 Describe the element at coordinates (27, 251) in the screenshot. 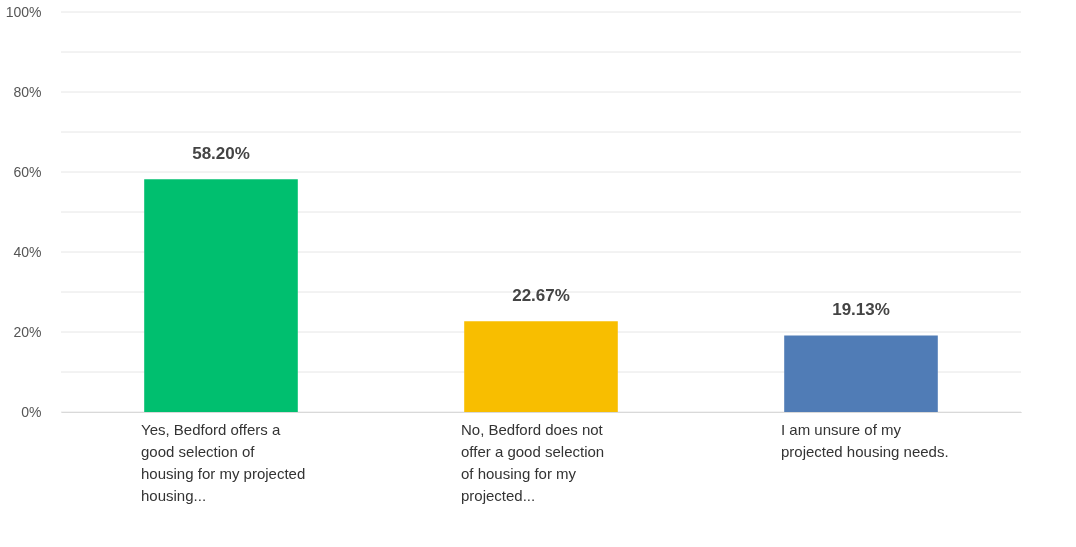

I see `y-tick-label: 40%` at that location.